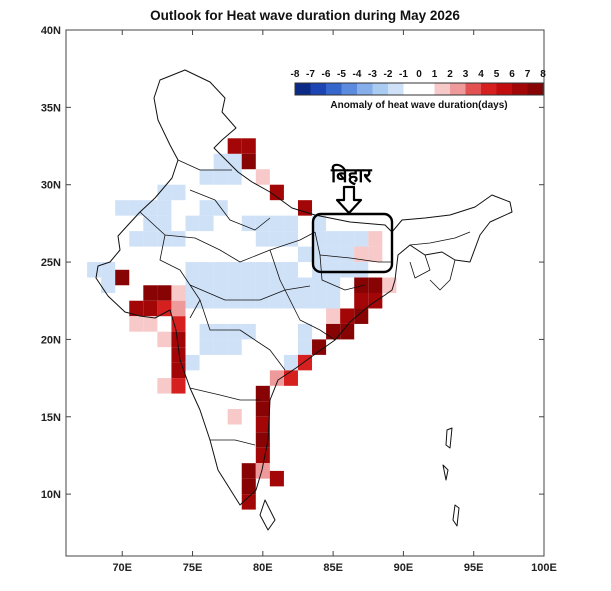  Describe the element at coordinates (474, 568) in the screenshot. I see `x-tick-label: 95E` at that location.